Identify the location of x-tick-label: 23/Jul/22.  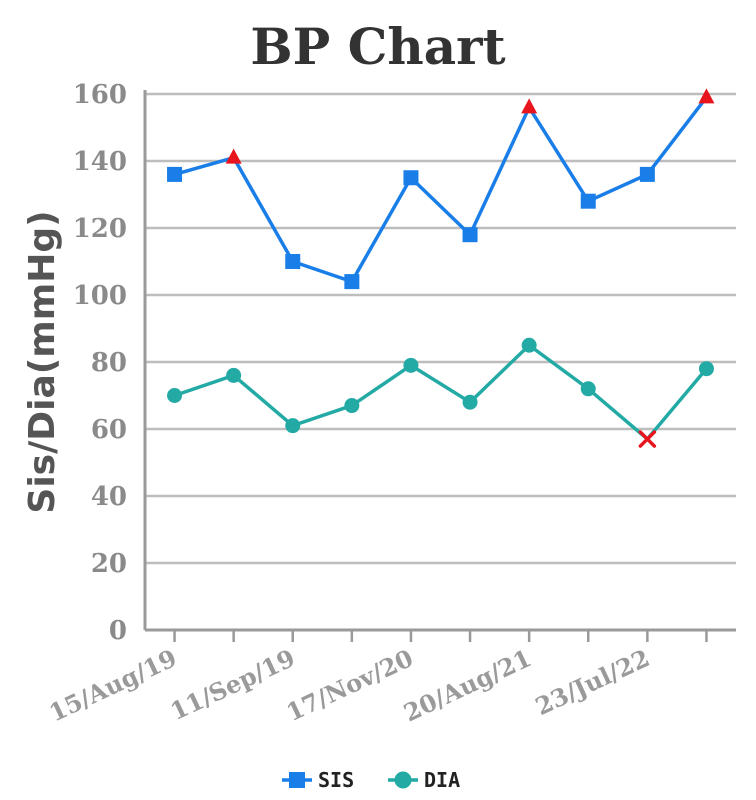
(592, 682).